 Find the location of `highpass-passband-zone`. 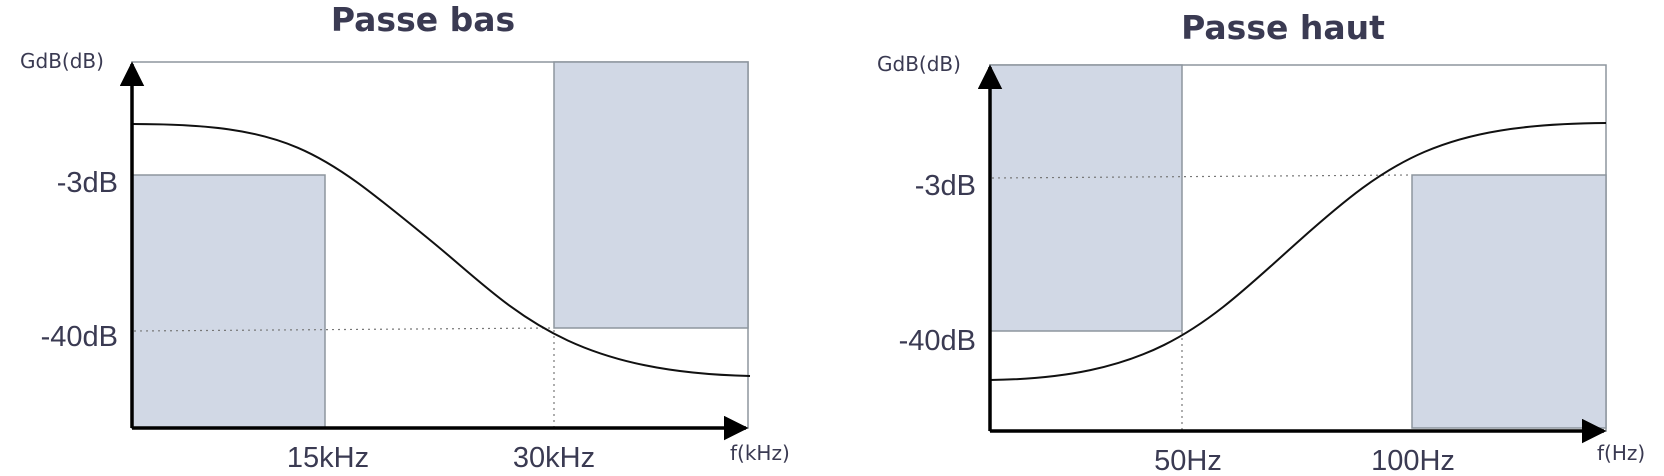

highpass-passband-zone is located at coordinates (1509, 301).